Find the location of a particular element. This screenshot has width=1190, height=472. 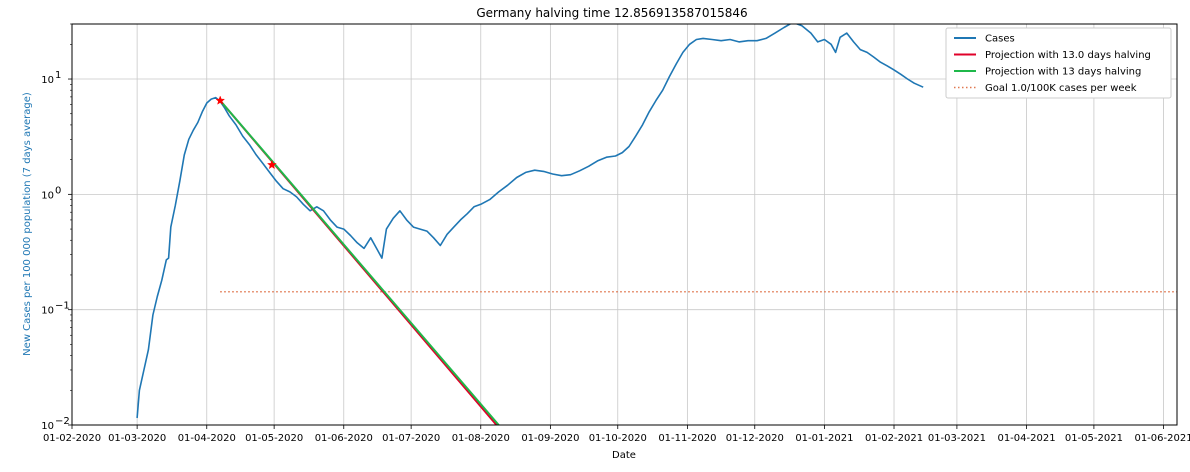

legend-label: Cases is located at coordinates (1000, 39).